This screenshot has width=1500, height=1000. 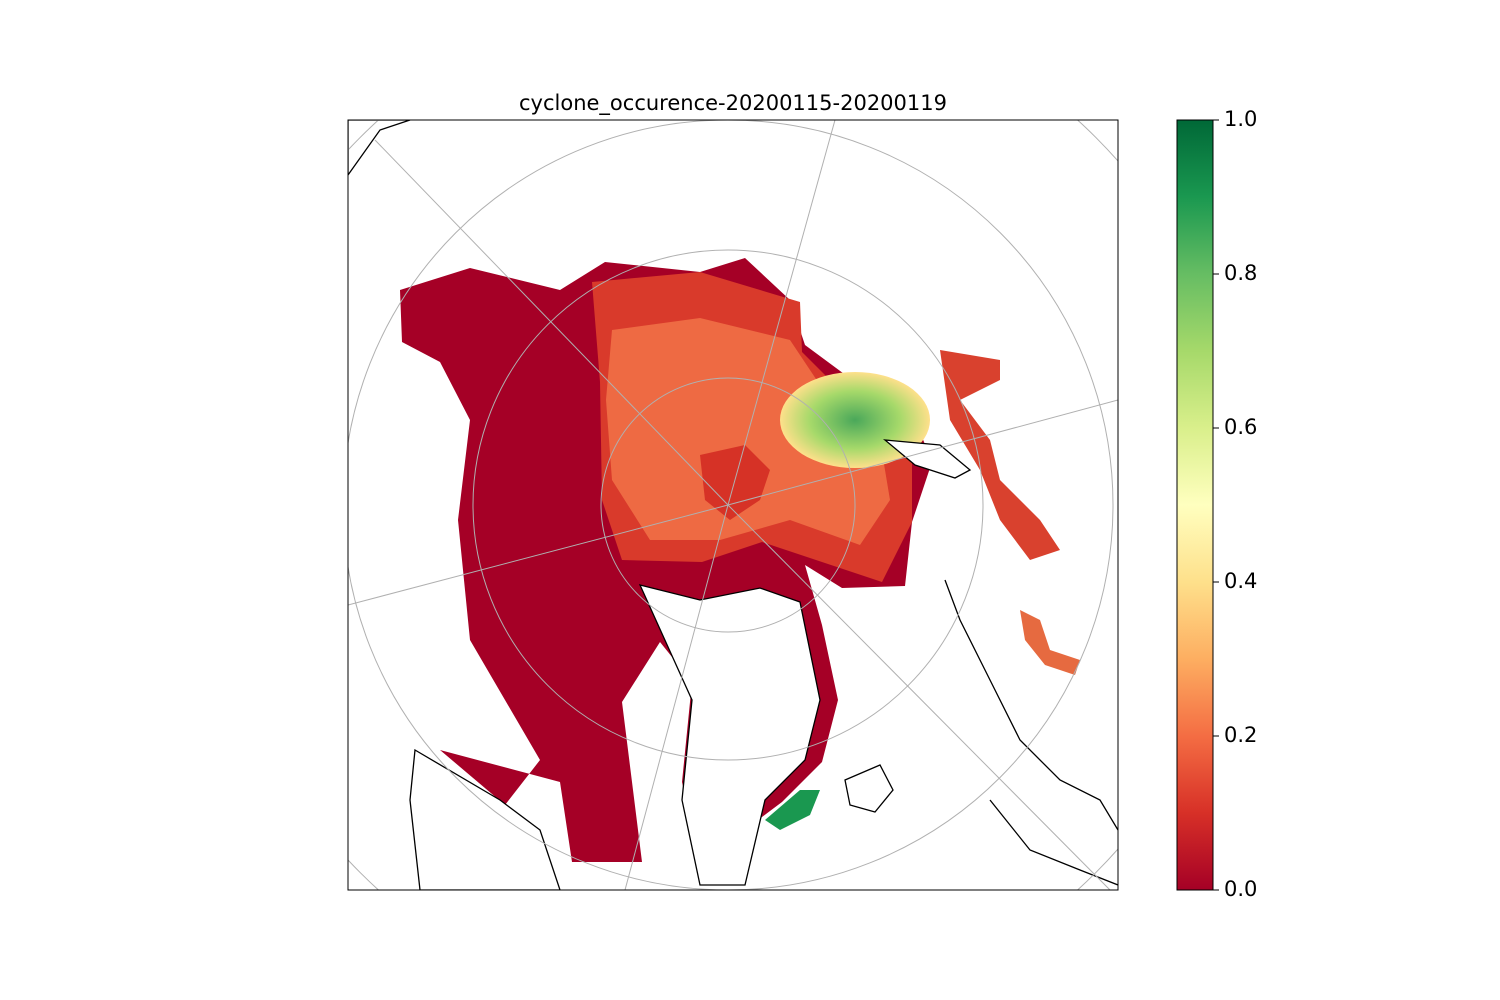 What do you see at coordinates (1240, 889) in the screenshot?
I see `colorbar-tick-label: 0.0` at bounding box center [1240, 889].